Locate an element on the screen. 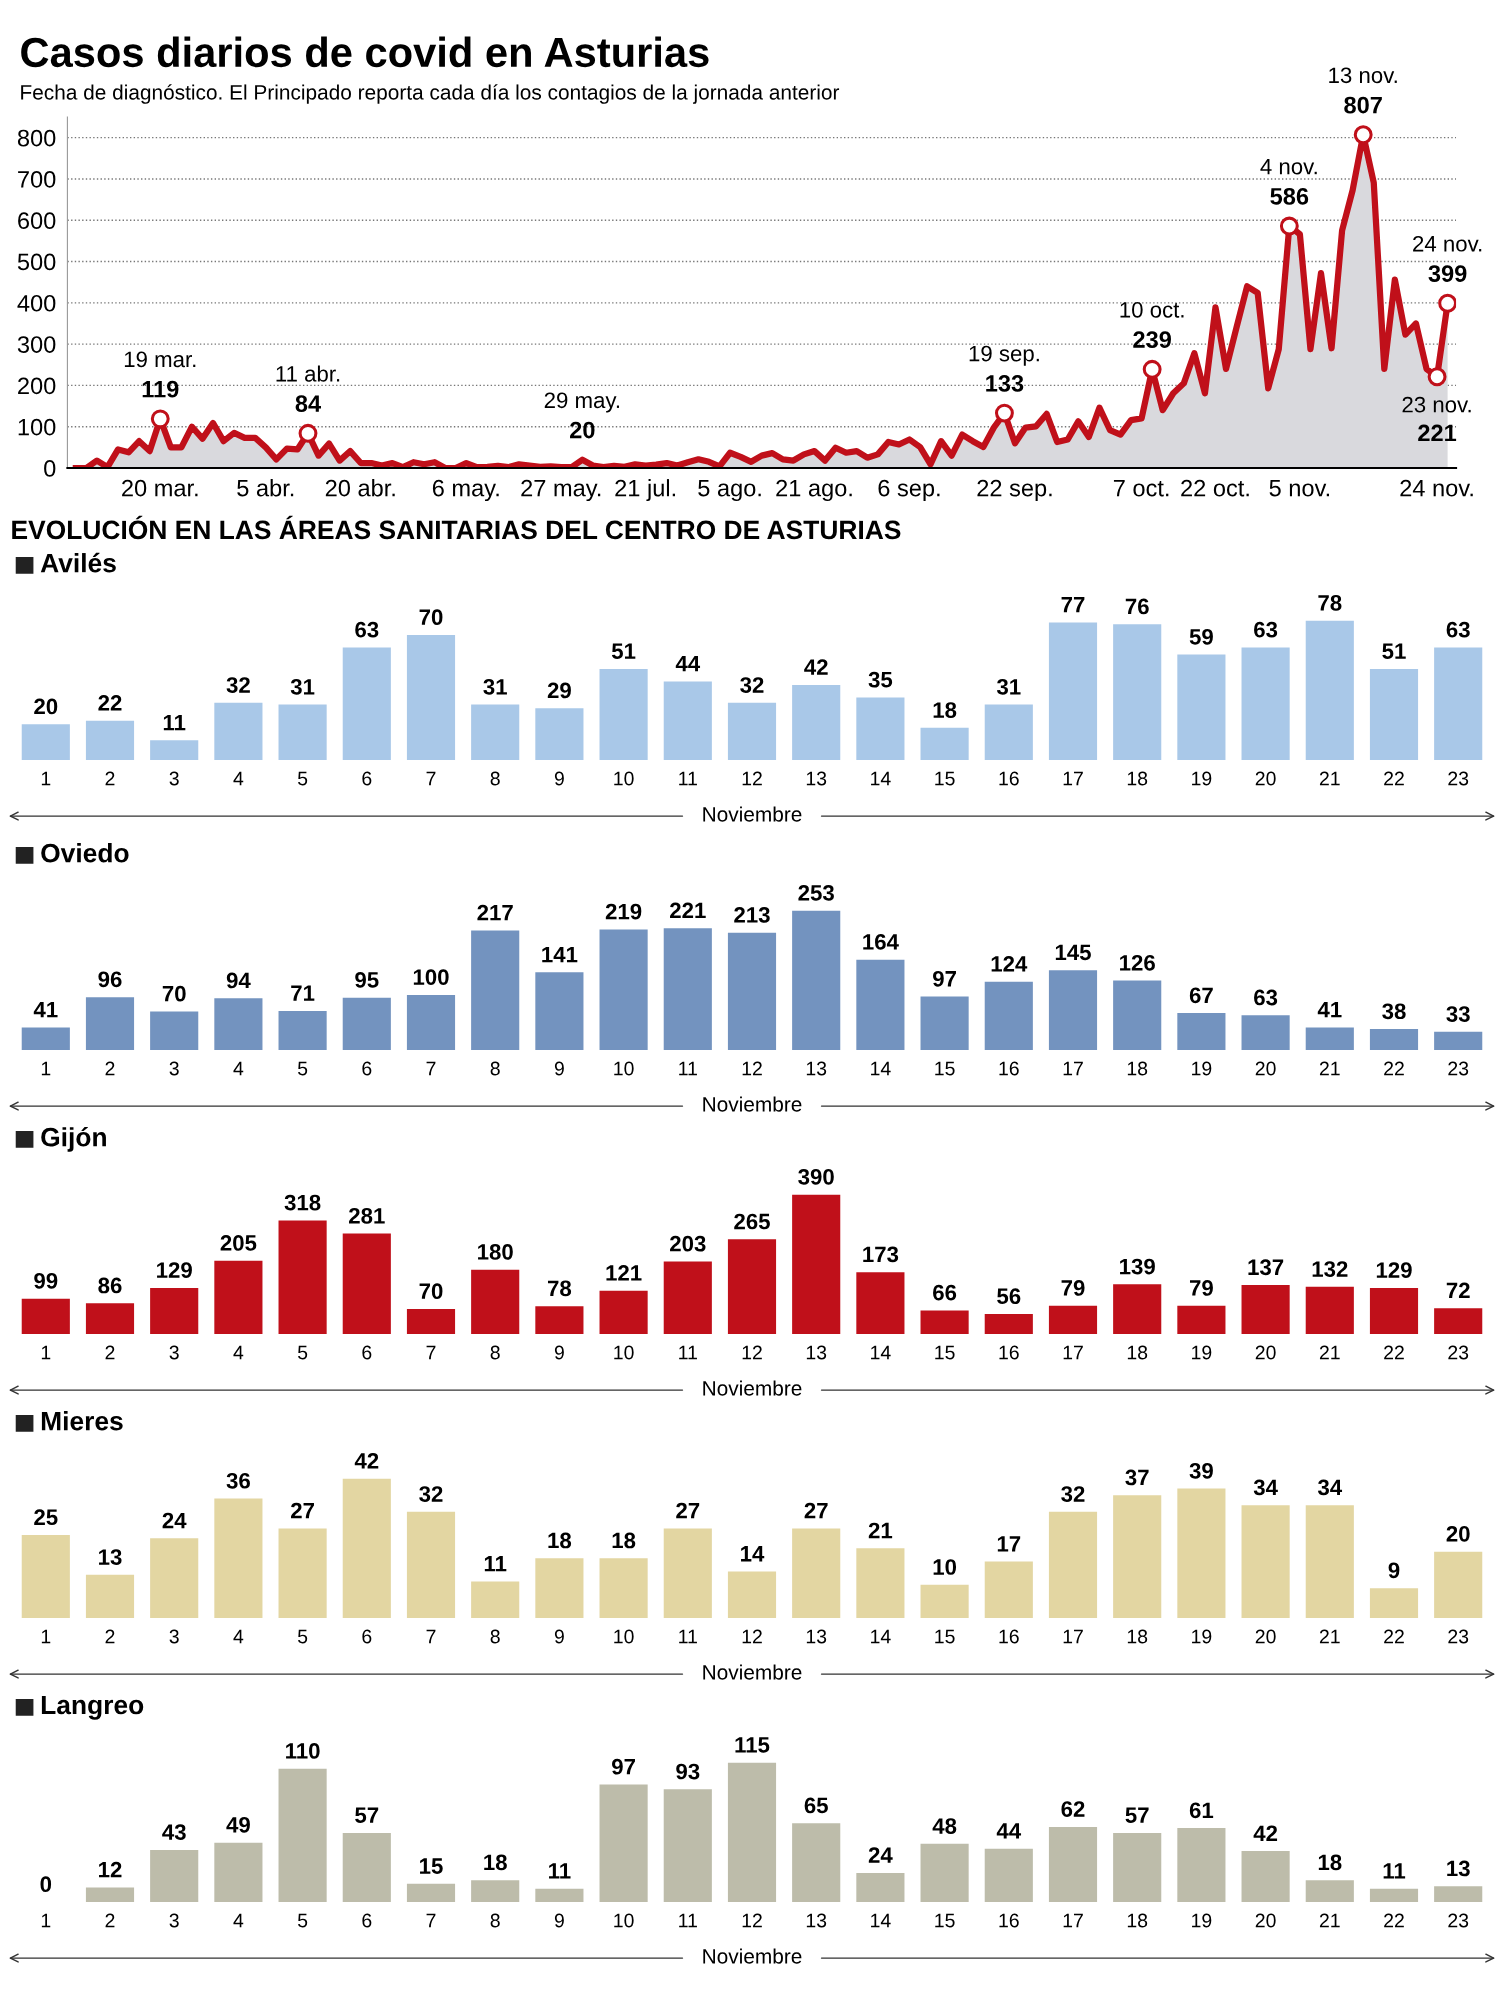 Image resolution: width=1498 pixels, height=2000 pixels. chart-title: Casos diarios de covid en Asturias is located at coordinates (365, 52).